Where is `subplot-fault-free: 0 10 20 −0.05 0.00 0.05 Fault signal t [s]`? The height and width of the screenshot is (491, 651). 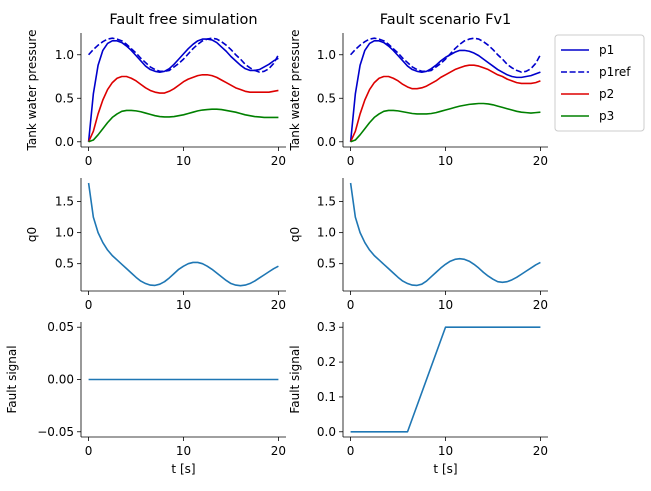 subplot-fault-free: 0 10 20 −0.05 0.00 0.05 Fault signal t [s] is located at coordinates (145, 398).